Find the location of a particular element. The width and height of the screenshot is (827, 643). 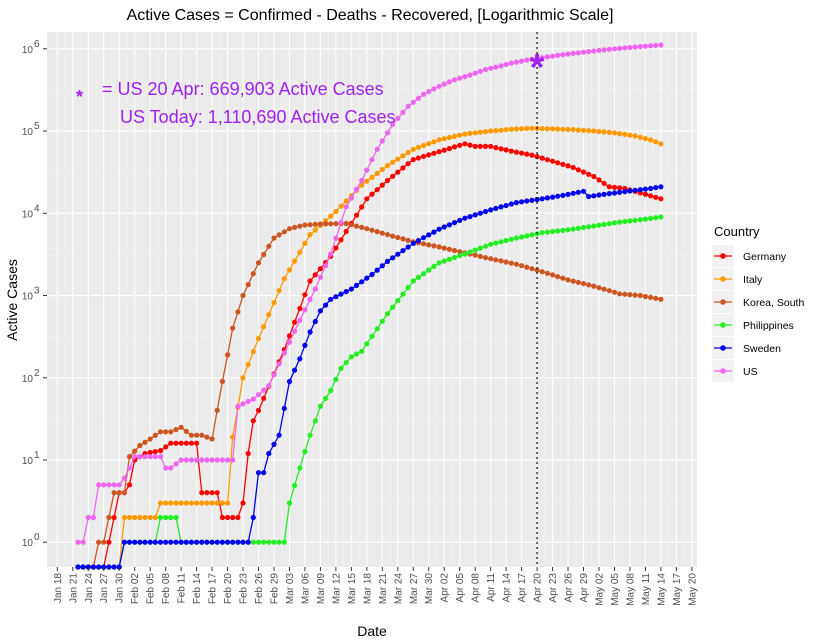

x-tick-label: Feb 26 is located at coordinates (259, 589).